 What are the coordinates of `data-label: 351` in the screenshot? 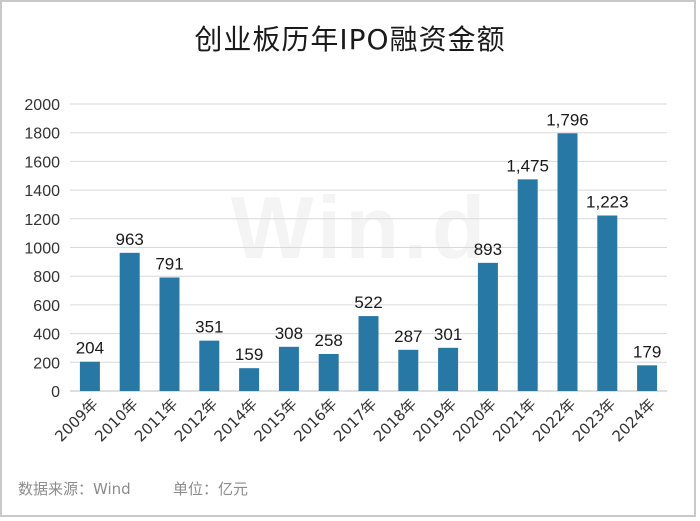 It's located at (209, 327).